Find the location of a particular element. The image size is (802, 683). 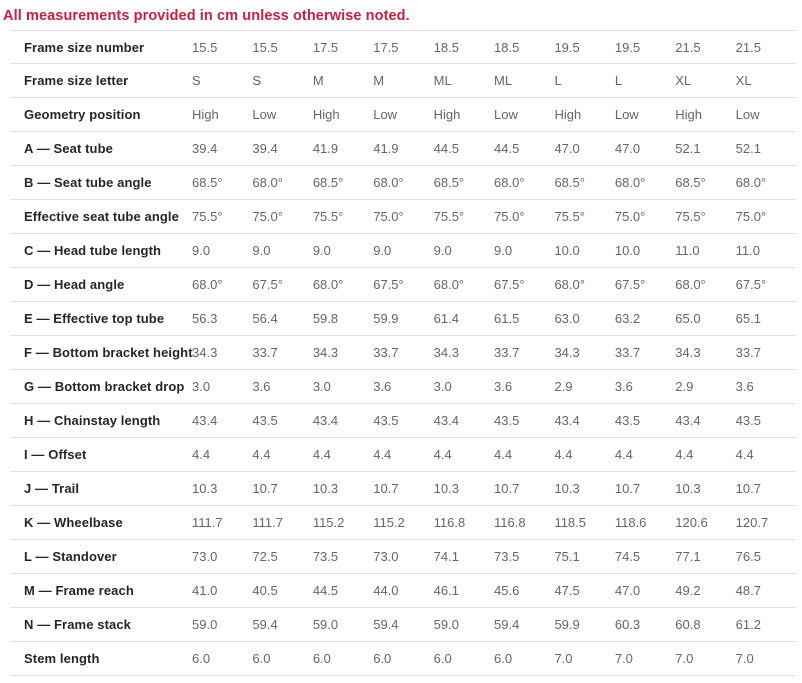

cell-value: 77.1 is located at coordinates (688, 556).